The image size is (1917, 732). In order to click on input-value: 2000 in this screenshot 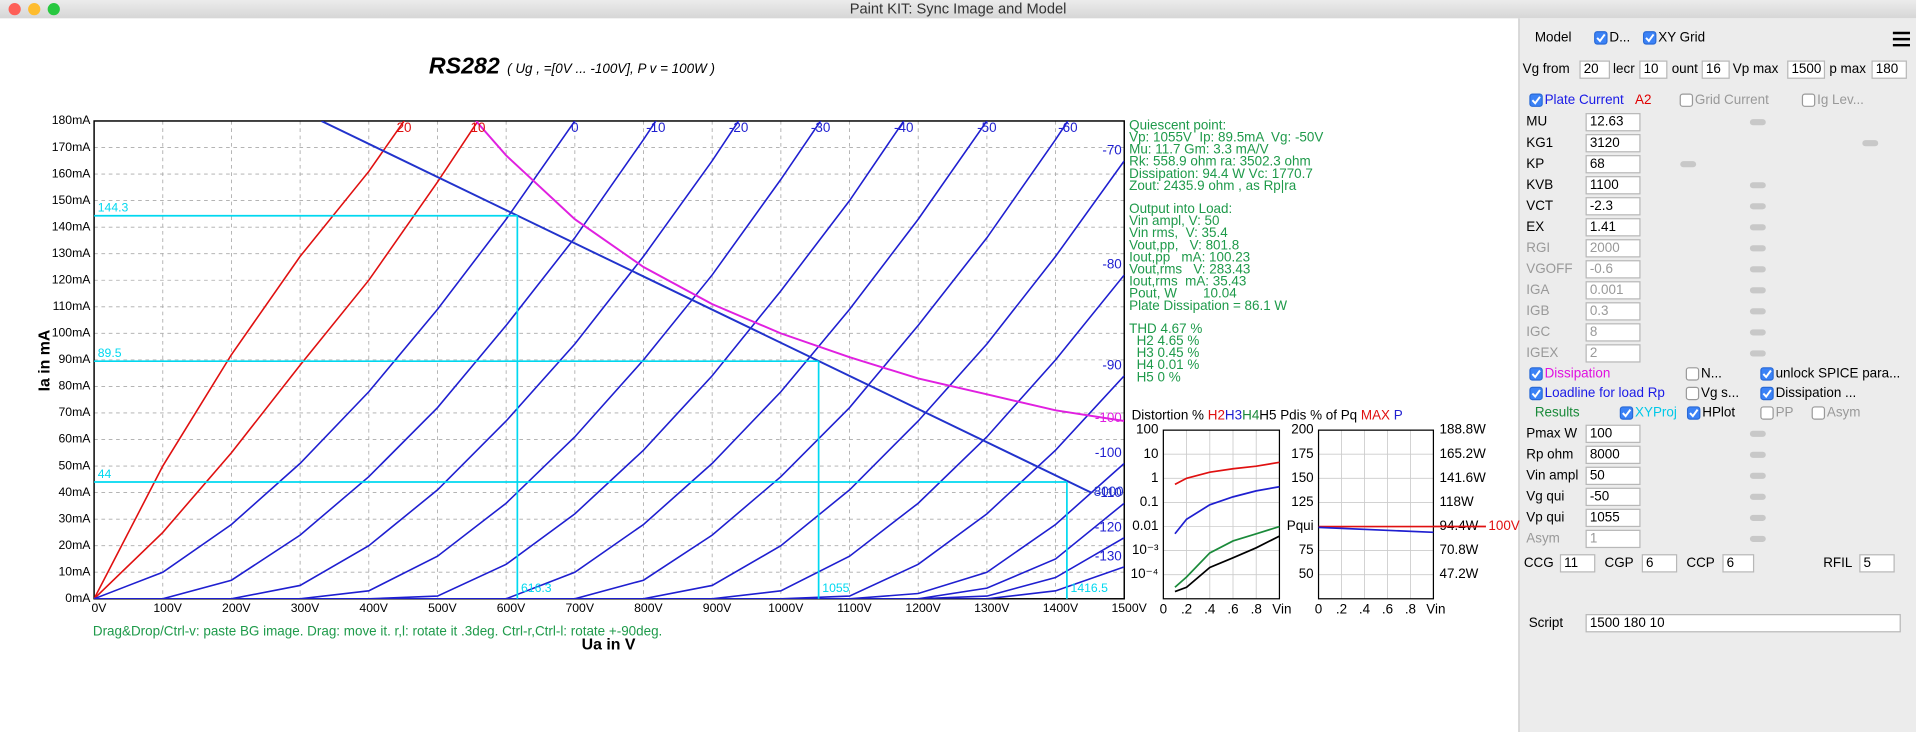, I will do `click(1605, 247)`.